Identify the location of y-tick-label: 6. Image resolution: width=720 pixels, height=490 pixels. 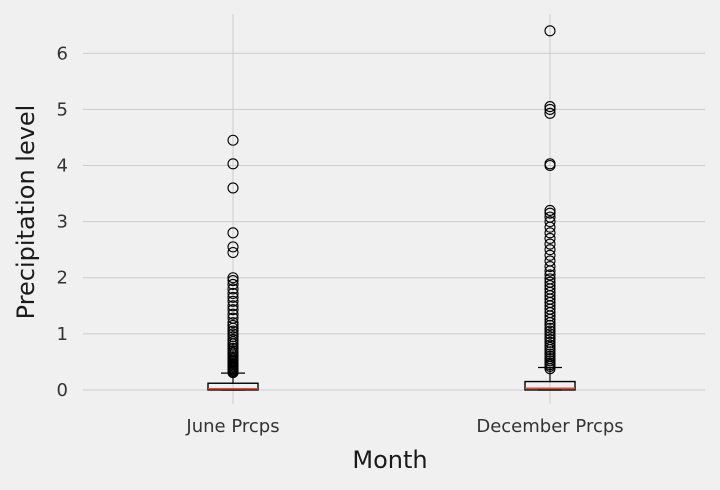
(62, 53).